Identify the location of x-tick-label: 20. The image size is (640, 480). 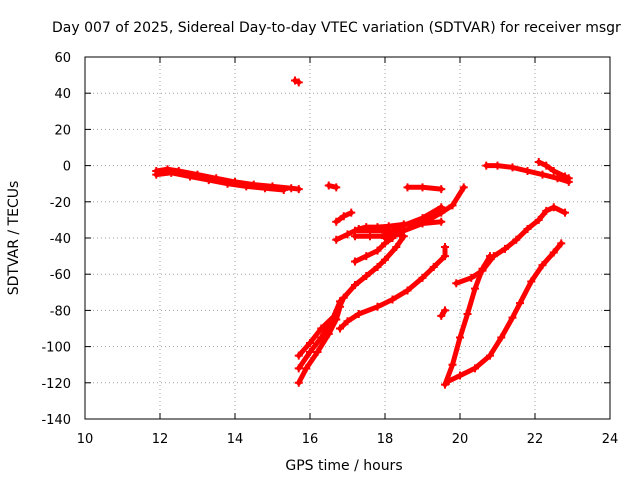
(460, 439).